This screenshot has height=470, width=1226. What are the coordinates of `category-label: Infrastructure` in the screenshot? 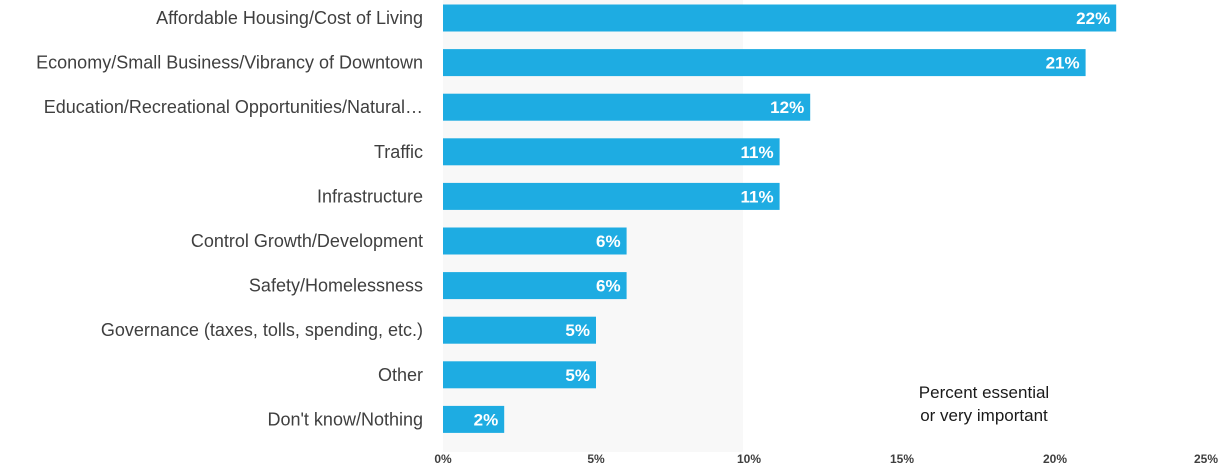 It's located at (370, 196).